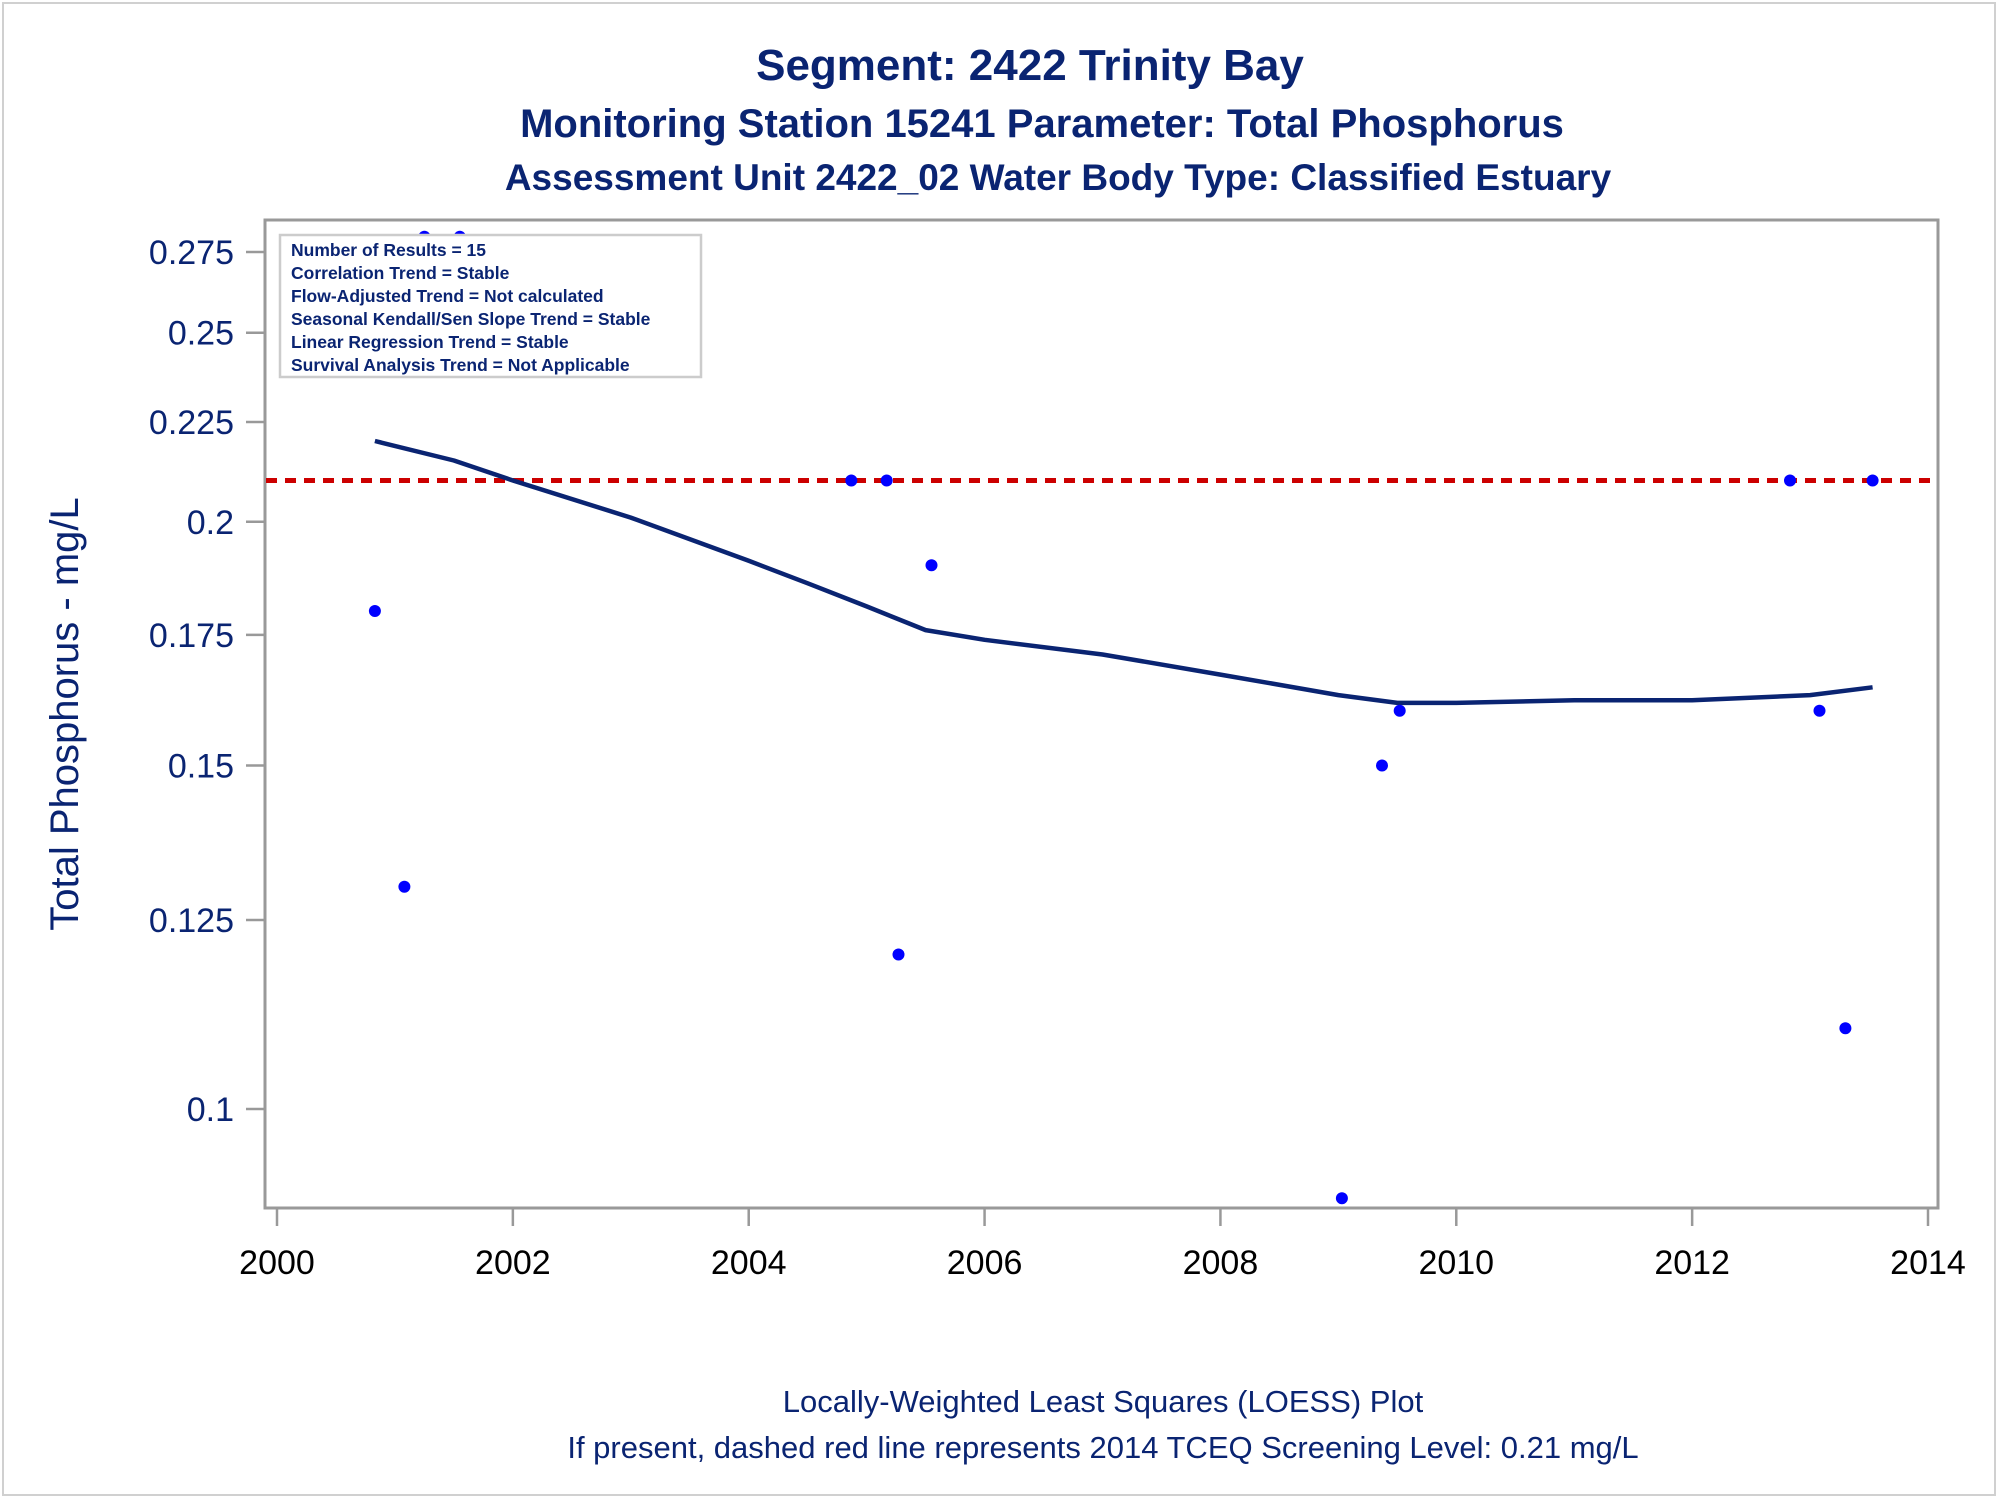  What do you see at coordinates (210, 523) in the screenshot?
I see `y-tick-label: 0.2` at bounding box center [210, 523].